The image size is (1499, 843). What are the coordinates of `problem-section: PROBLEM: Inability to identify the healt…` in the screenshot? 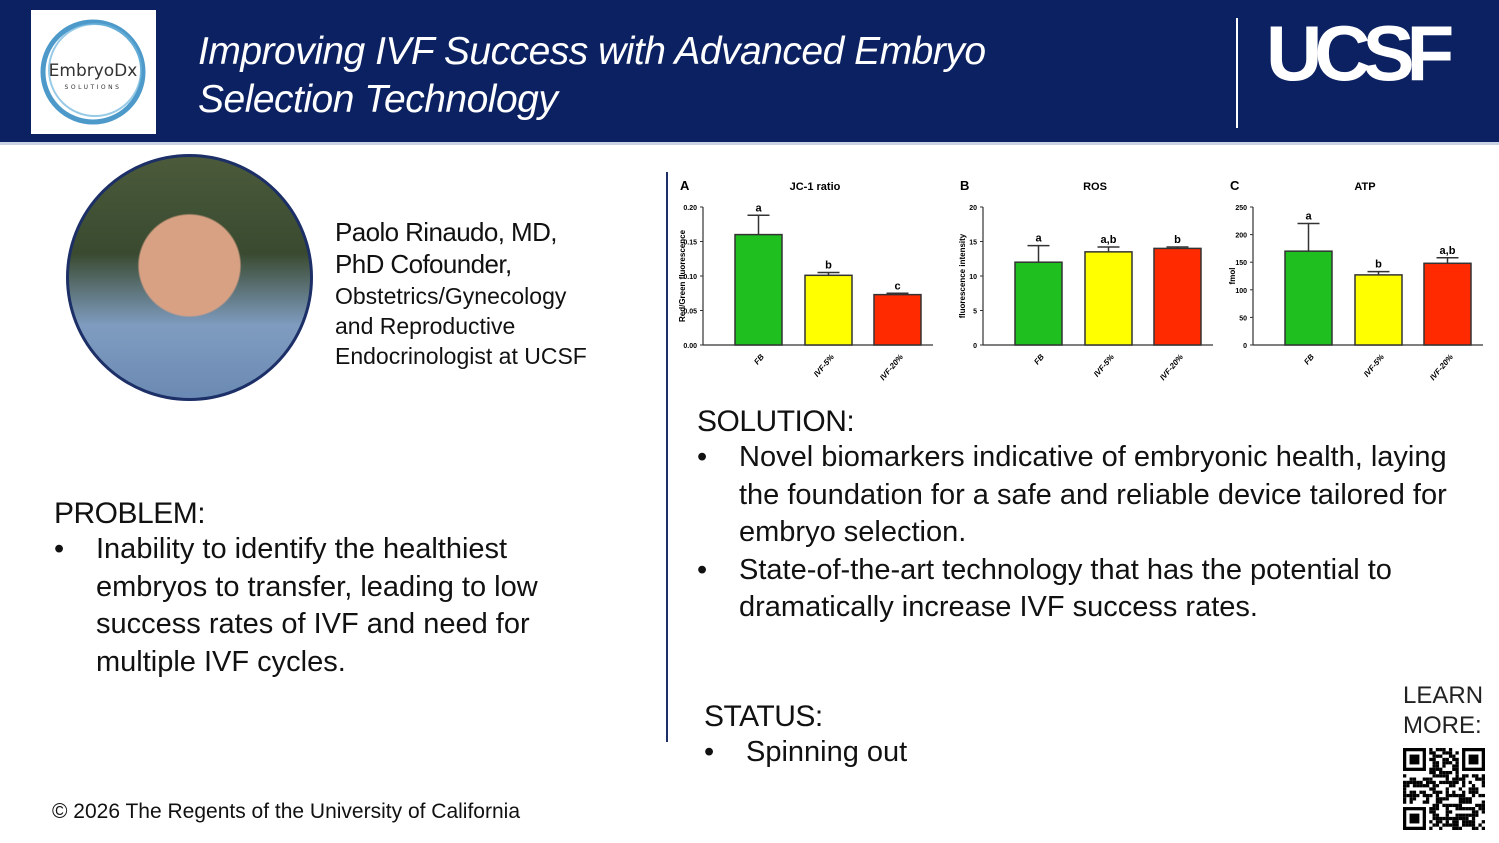 It's located at (334, 589).